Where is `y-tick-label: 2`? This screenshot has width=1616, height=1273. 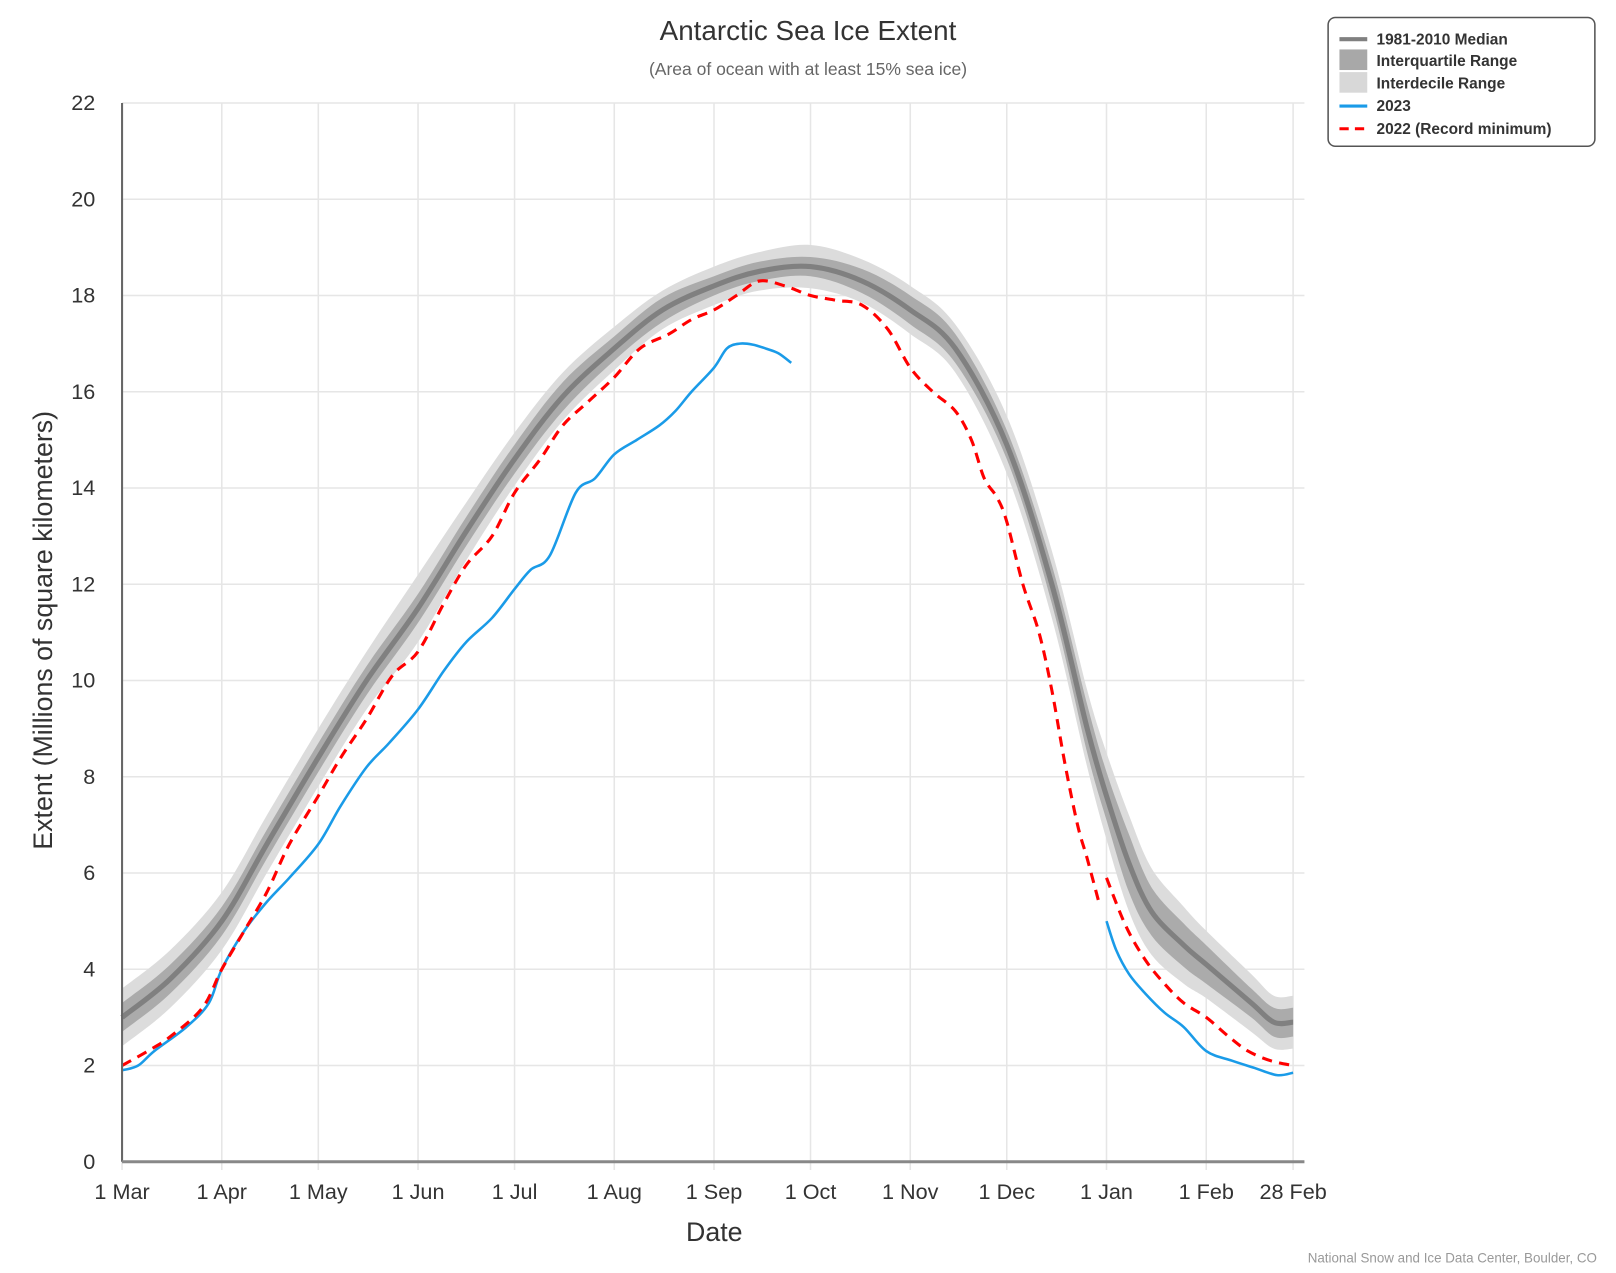
y-tick-label: 2 is located at coordinates (89, 1065).